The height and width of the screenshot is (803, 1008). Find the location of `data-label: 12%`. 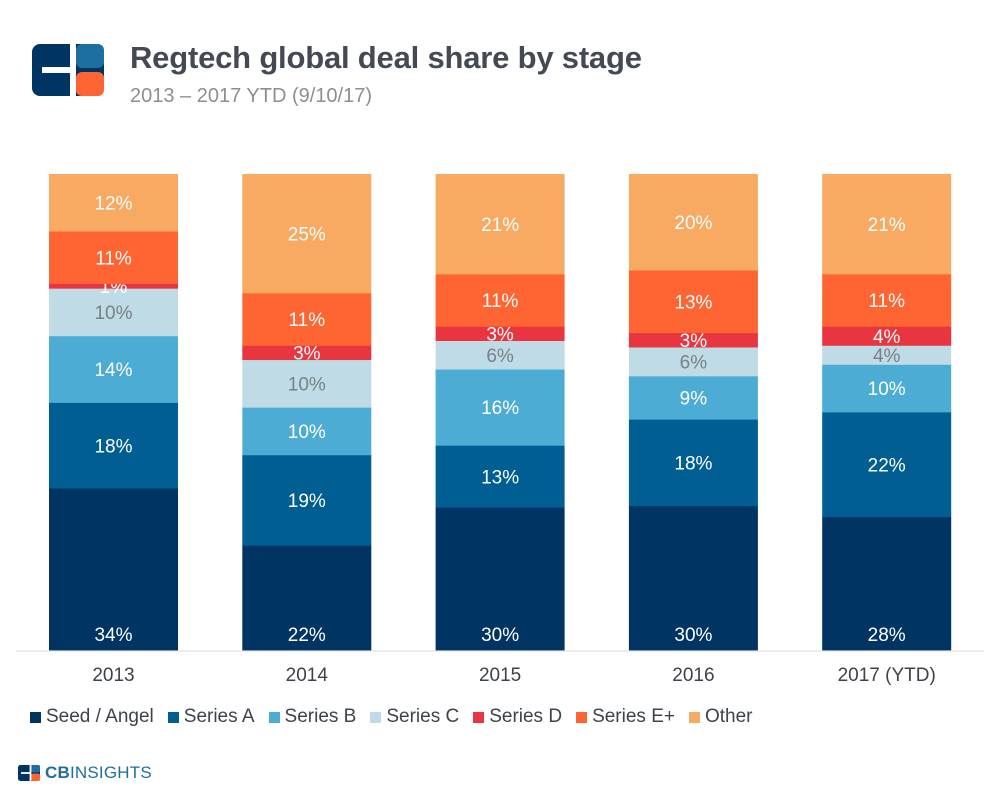

data-label: 12% is located at coordinates (113, 204).